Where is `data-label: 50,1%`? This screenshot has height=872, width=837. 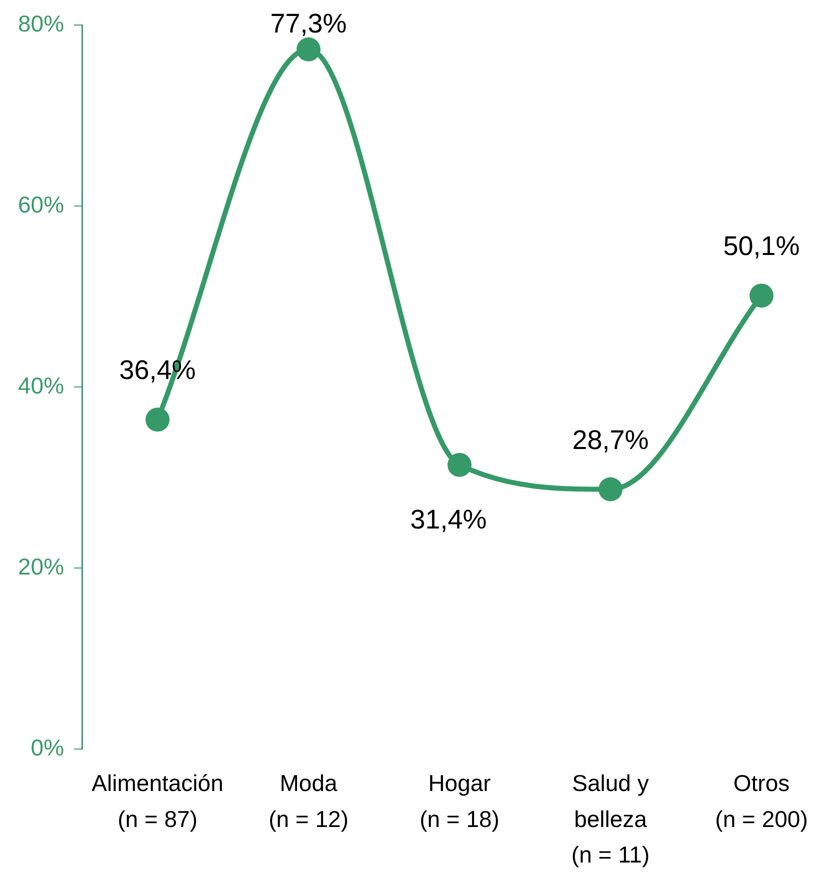 data-label: 50,1% is located at coordinates (761, 246).